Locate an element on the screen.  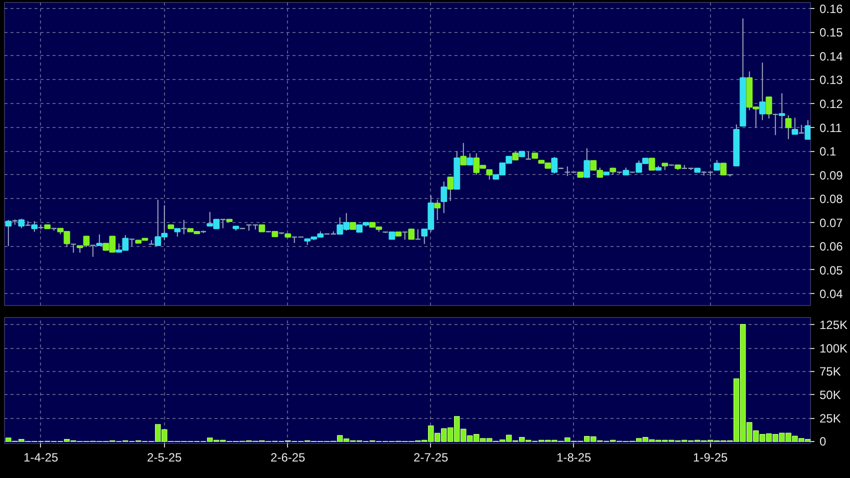
x-tick-label: 2-7-25 is located at coordinates (431, 457).